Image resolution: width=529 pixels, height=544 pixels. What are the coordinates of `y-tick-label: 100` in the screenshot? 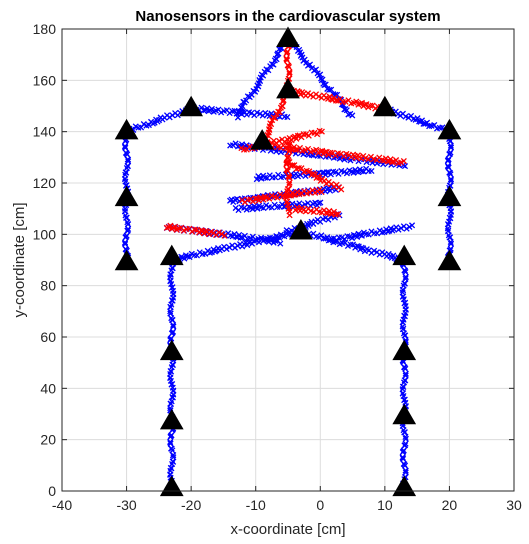 It's located at (45, 234).